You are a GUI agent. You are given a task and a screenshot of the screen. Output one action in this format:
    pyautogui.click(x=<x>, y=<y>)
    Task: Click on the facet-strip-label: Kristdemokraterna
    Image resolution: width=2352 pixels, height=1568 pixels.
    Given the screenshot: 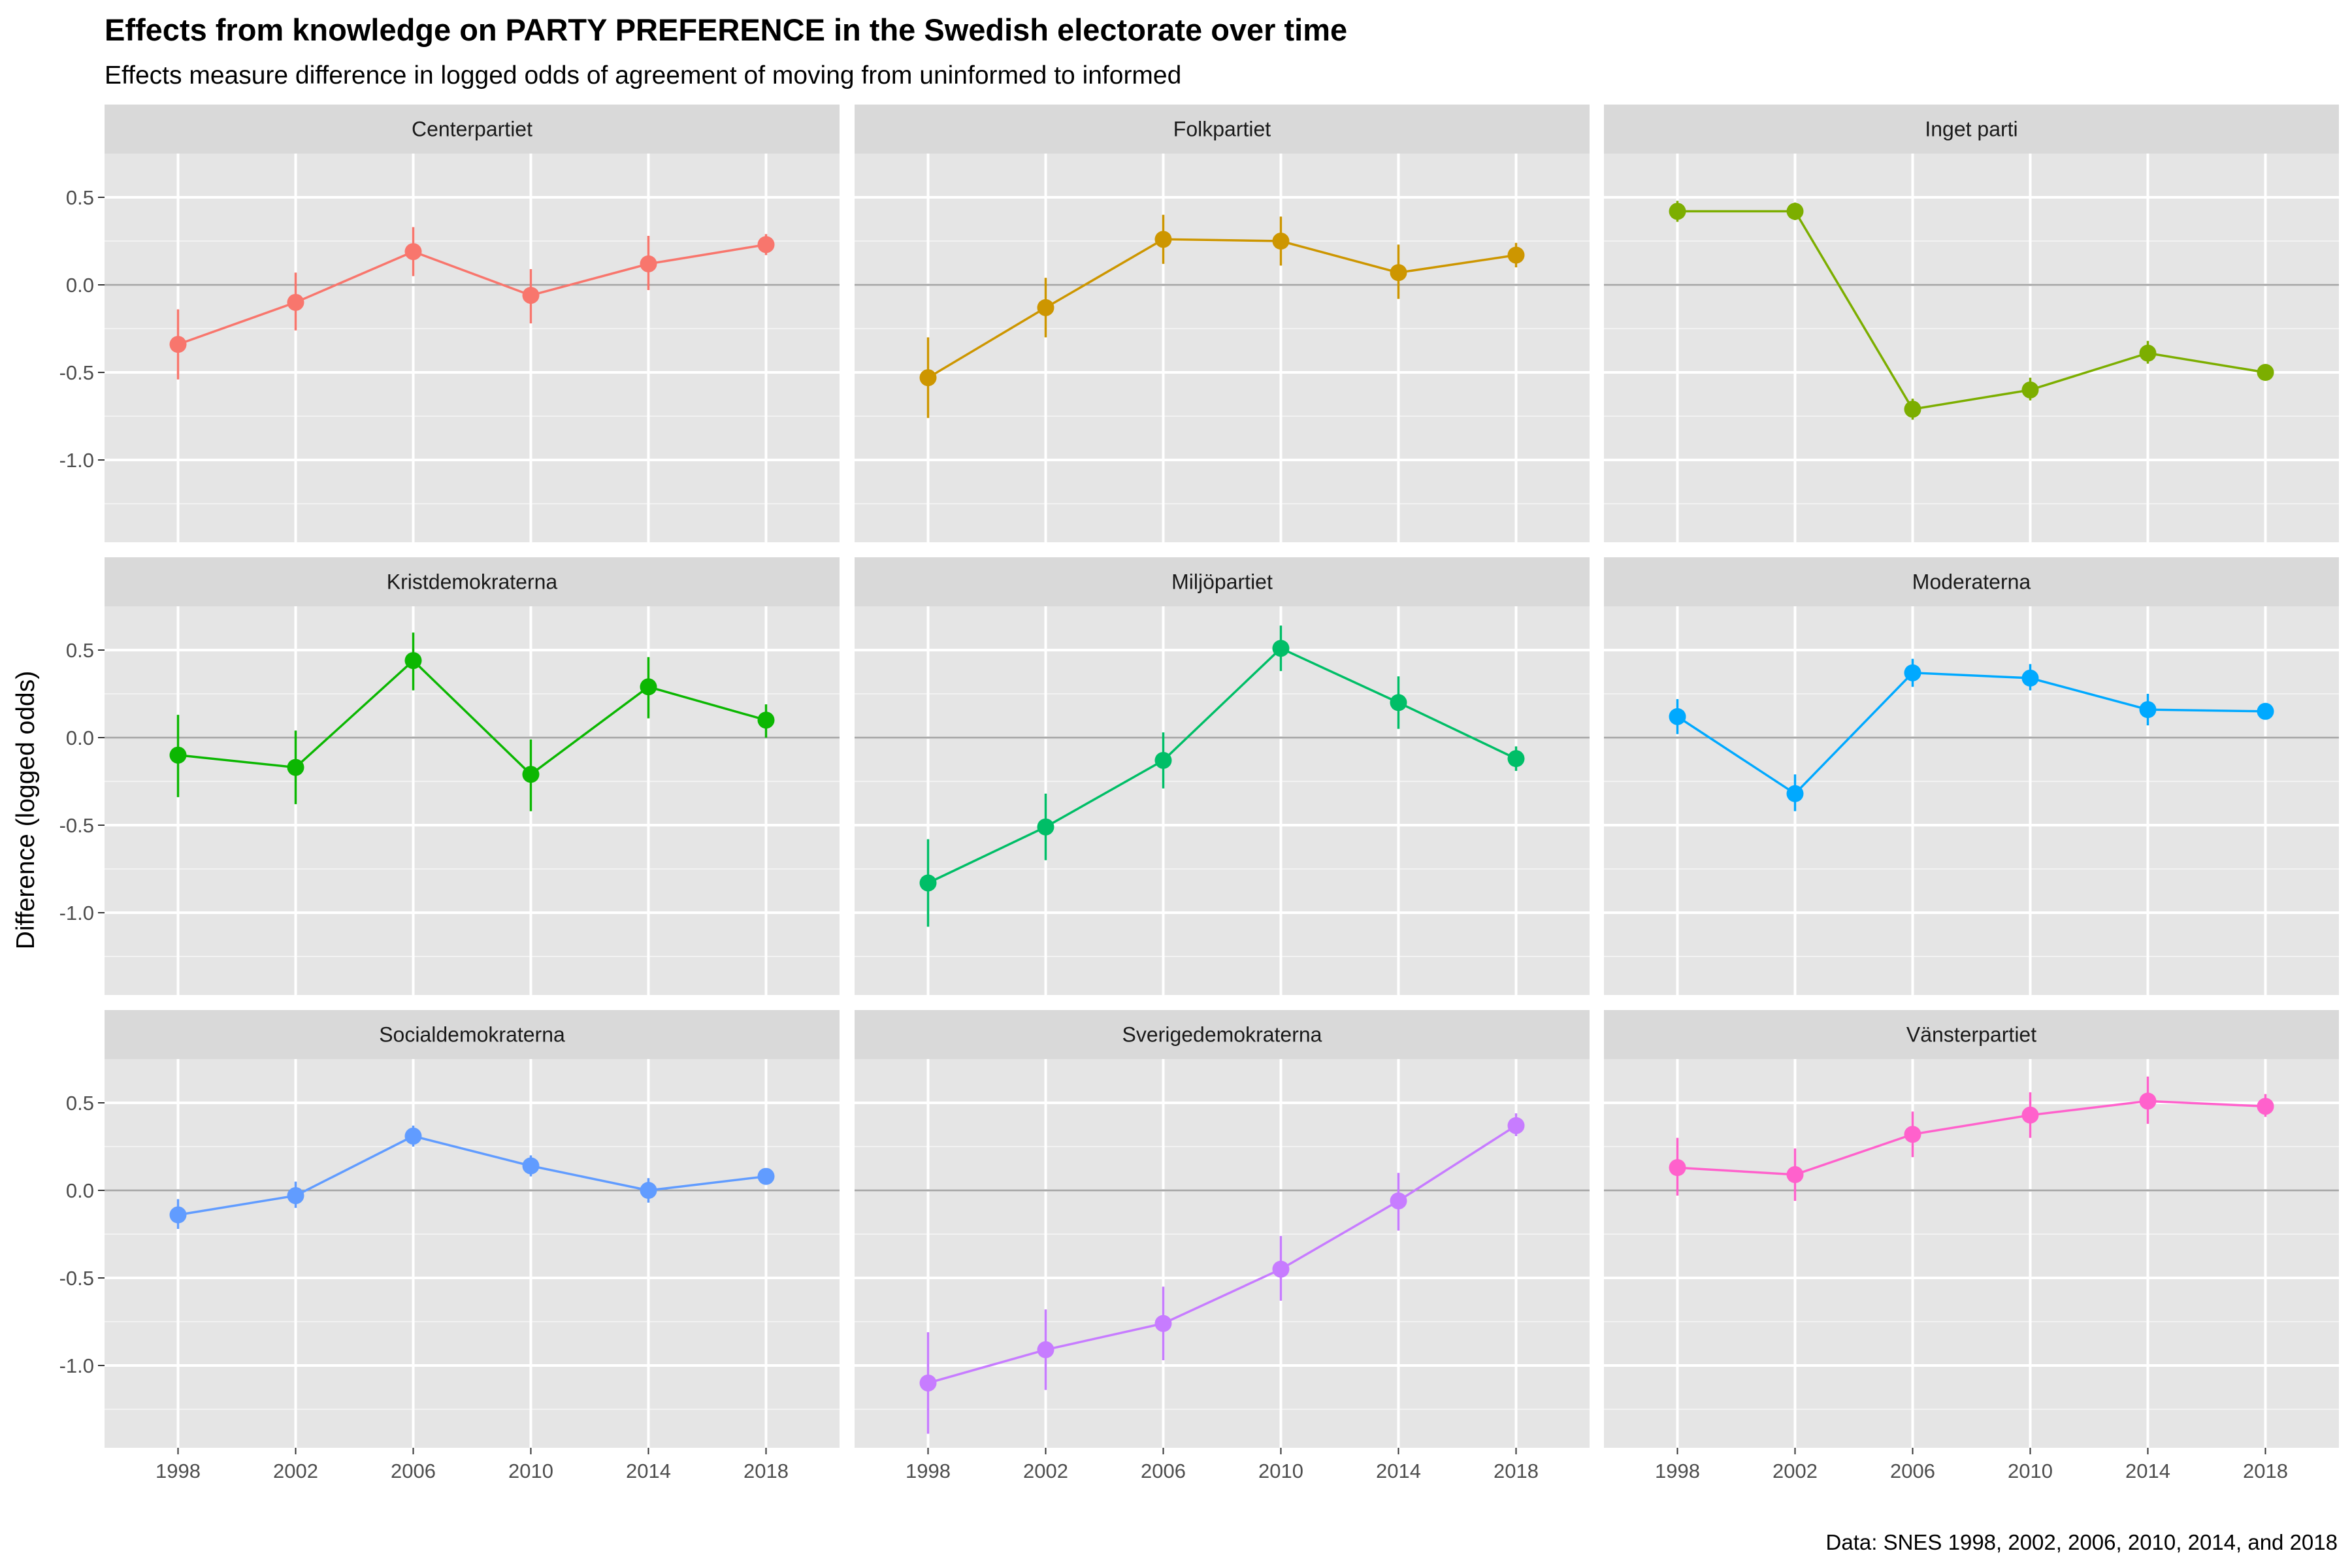 What is the action you would take?
    pyautogui.click(x=472, y=582)
    